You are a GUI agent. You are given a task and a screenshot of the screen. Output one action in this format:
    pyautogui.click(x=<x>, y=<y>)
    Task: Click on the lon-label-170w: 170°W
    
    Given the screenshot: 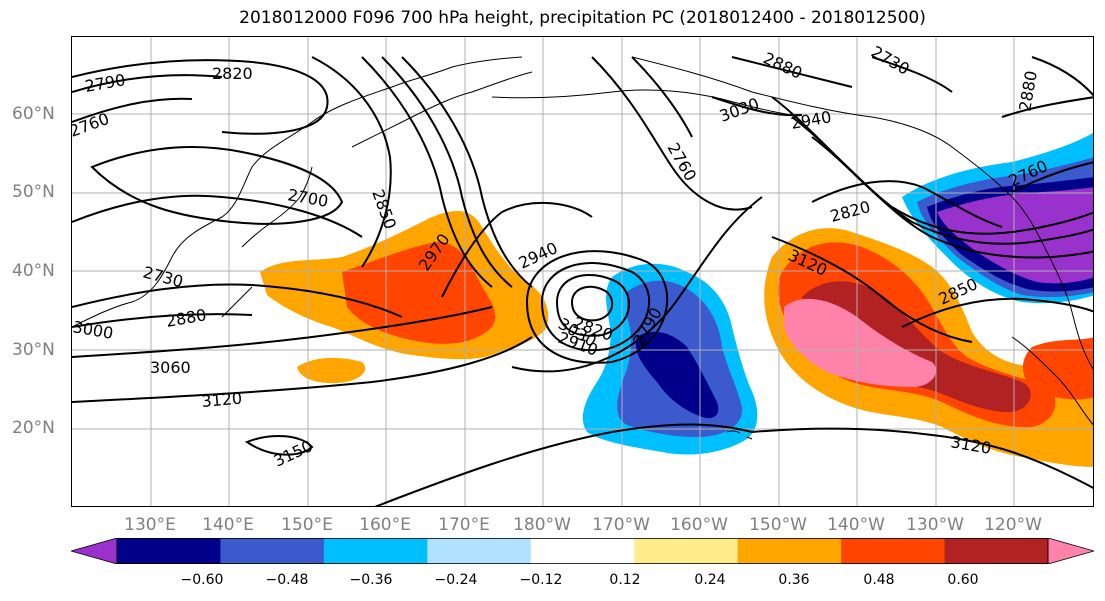 What is the action you would take?
    pyautogui.click(x=621, y=525)
    